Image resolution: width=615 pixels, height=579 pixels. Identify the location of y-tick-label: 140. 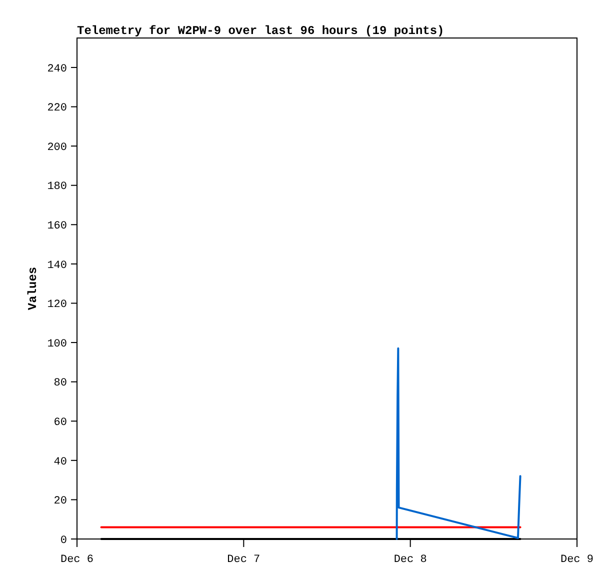
(57, 266).